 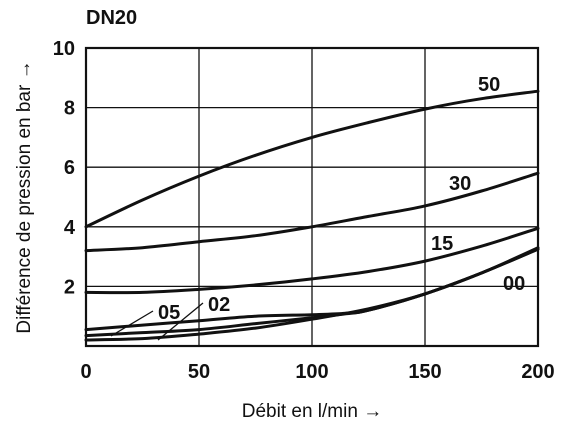 I want to click on x-tick-labels: 0 50 100 150 200, so click(x=317, y=372).